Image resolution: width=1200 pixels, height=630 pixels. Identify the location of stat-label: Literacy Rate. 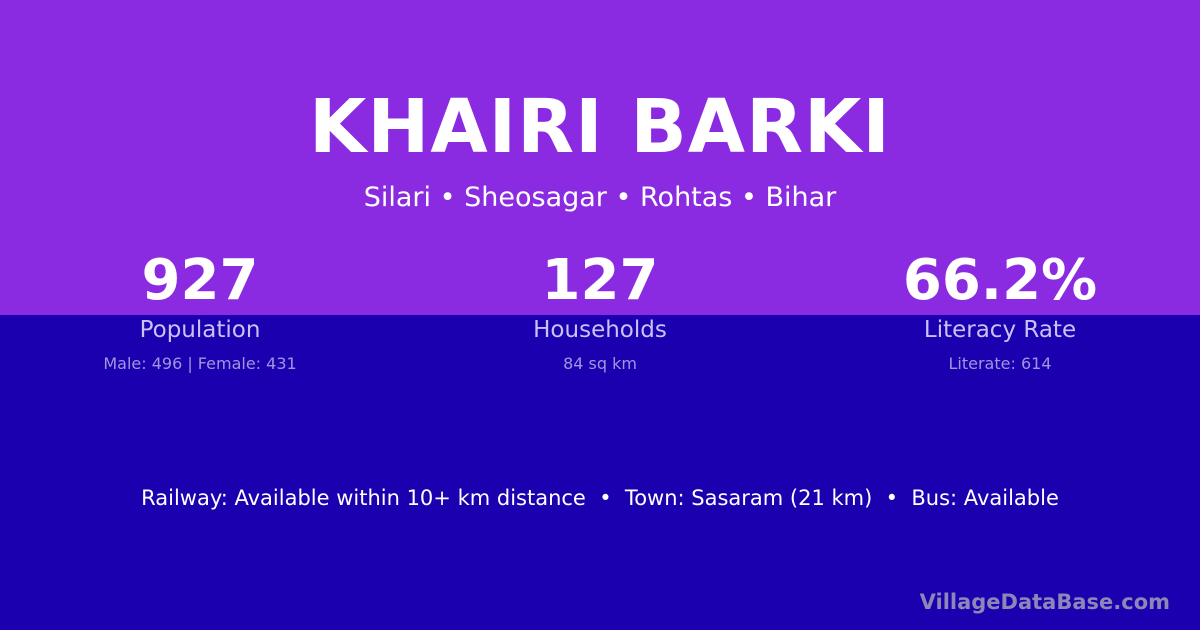
(1000, 330).